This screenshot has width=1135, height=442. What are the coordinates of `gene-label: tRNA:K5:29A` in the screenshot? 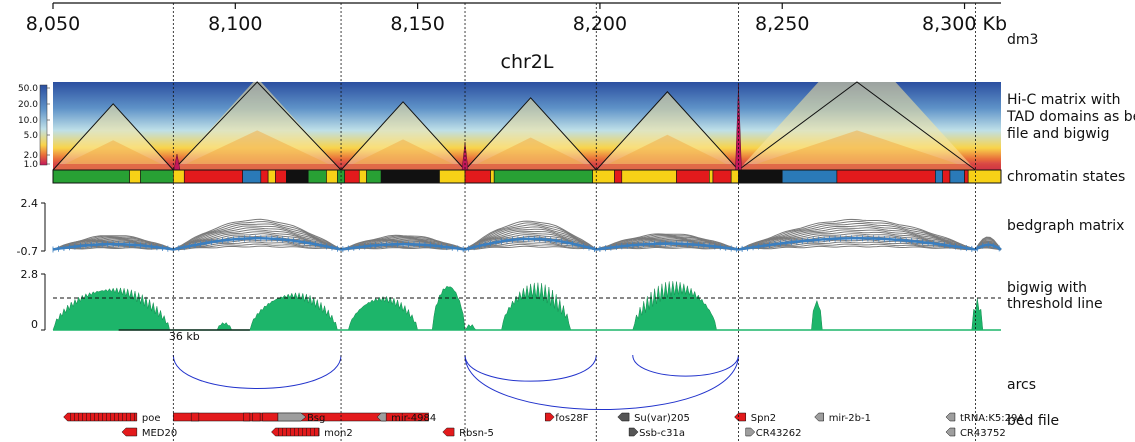 It's located at (992, 418).